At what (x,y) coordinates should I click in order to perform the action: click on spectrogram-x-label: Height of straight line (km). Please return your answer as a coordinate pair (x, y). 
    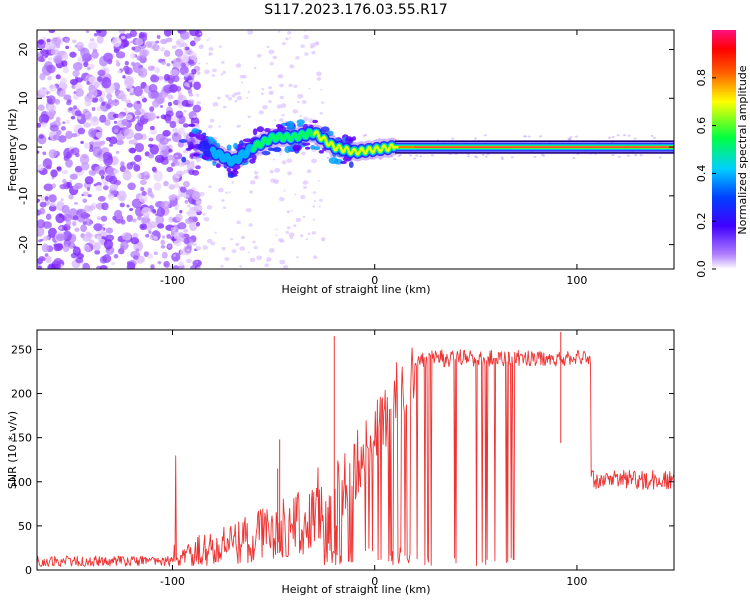
    Looking at the image, I should click on (355, 289).